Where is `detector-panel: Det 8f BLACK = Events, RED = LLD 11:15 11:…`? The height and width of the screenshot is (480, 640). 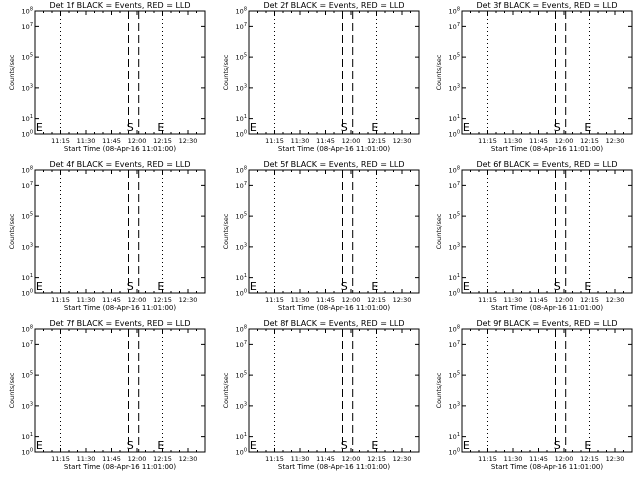
detector-panel: Det 8f BLACK = Events, RED = LLD 11:15 11:… is located at coordinates (321, 395).